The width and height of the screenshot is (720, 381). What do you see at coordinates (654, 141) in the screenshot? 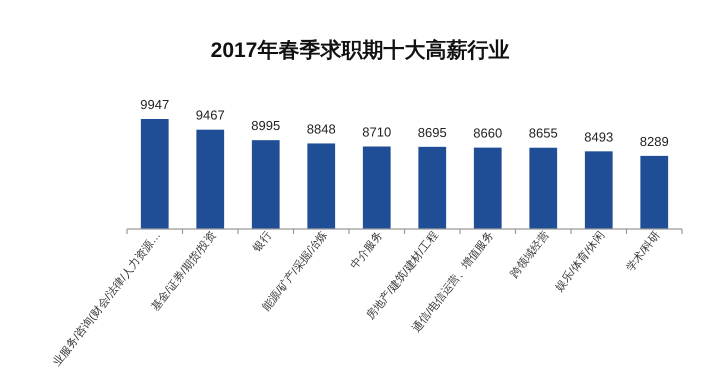
I see `data-label: 8289` at bounding box center [654, 141].